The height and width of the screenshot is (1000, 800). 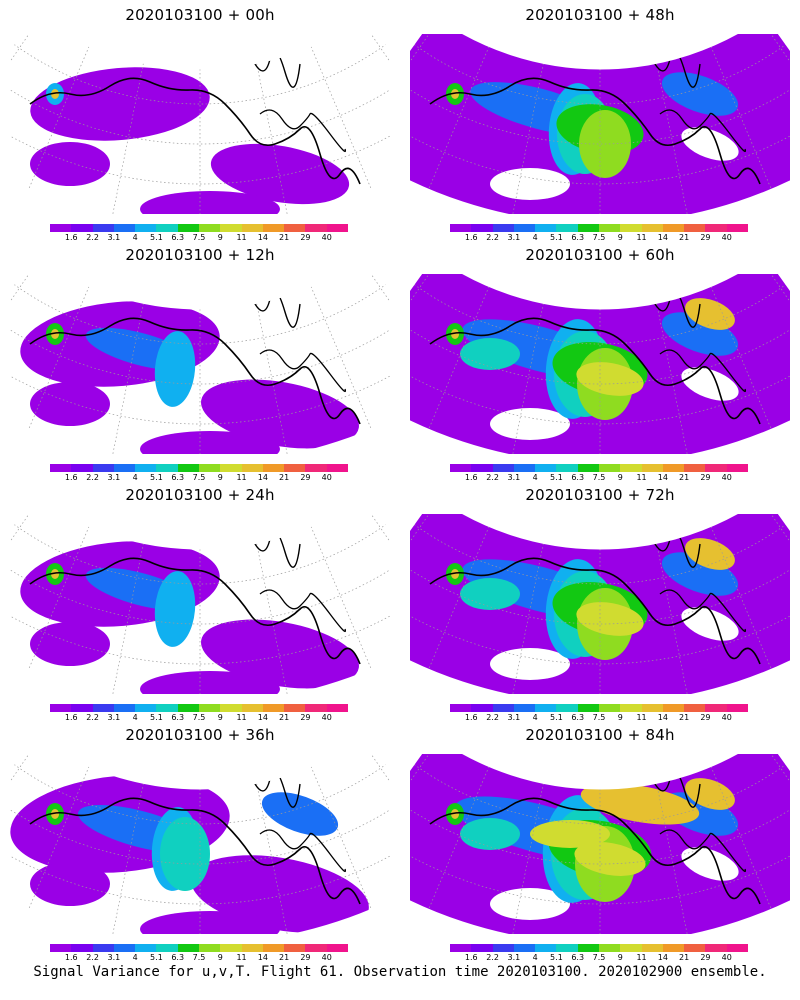 I want to click on colorbar-labels: 1.6 2.2 3.1 4 5.1 6.3 7.5 9 11 14 21 29 40, so click(x=599, y=959).